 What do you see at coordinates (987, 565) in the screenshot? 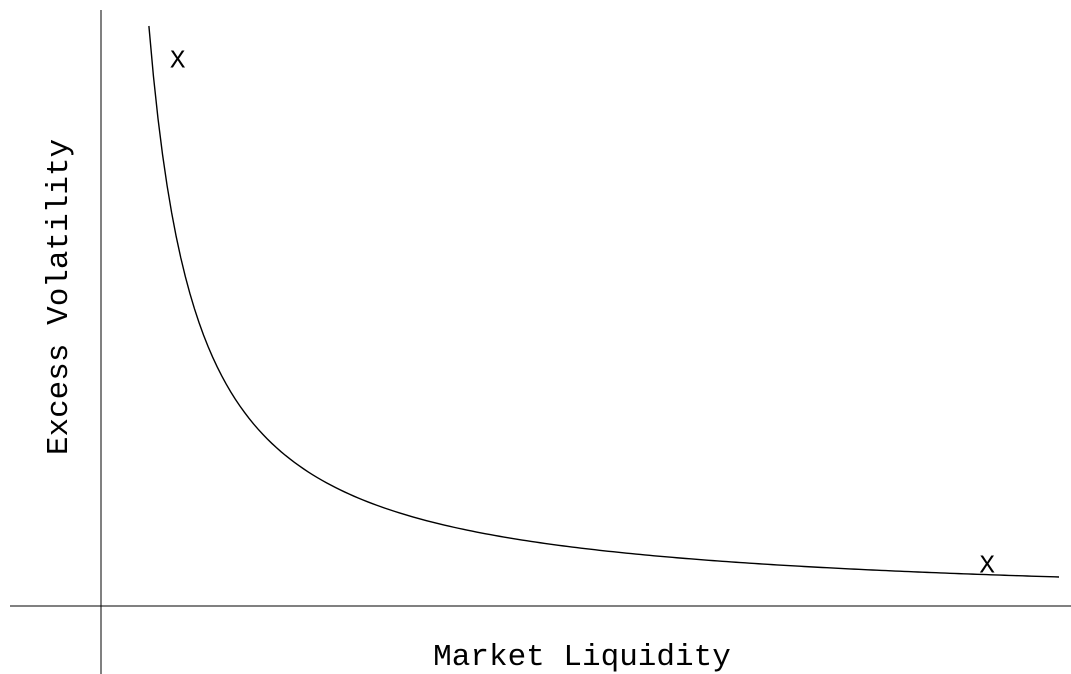
I see `annotation-marker-1: X` at bounding box center [987, 565].